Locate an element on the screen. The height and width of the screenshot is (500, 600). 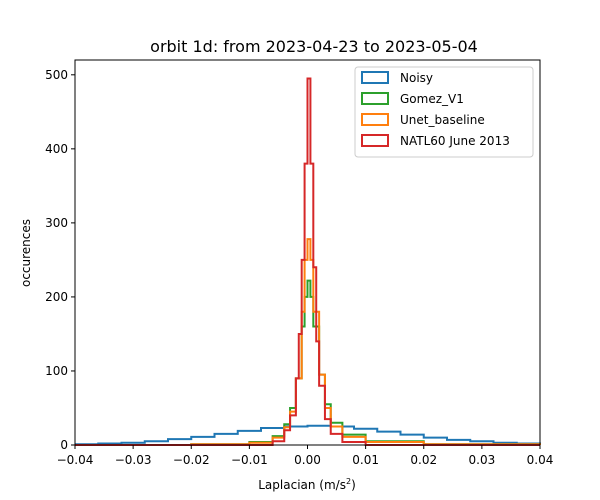
legend-box is located at coordinates (444, 112).